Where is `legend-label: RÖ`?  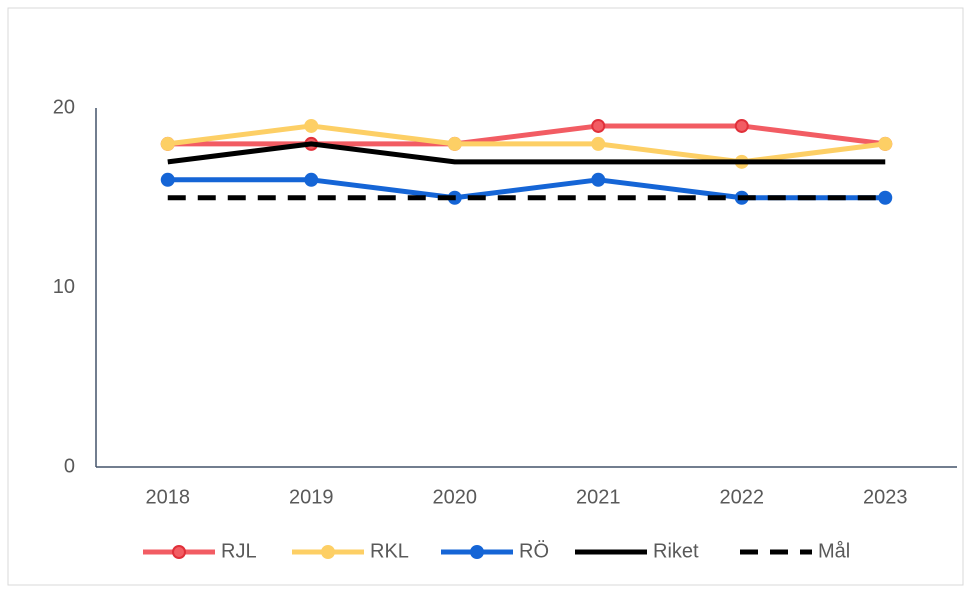
legend-label: RÖ is located at coordinates (534, 551).